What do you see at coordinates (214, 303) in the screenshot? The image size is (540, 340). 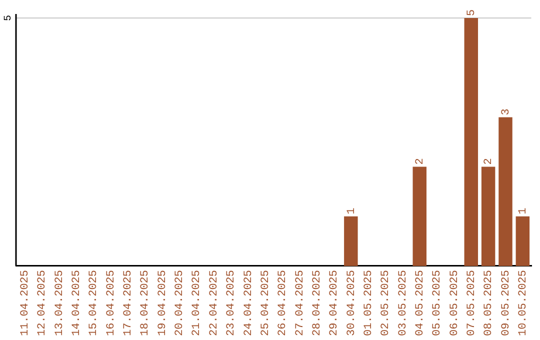 I see `x-tick-label: 22.04.2025` at bounding box center [214, 303].